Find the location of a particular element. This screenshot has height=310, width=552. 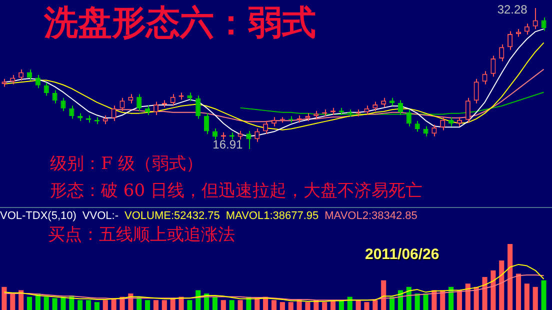

annotation: 32.28 is located at coordinates (512, 9).